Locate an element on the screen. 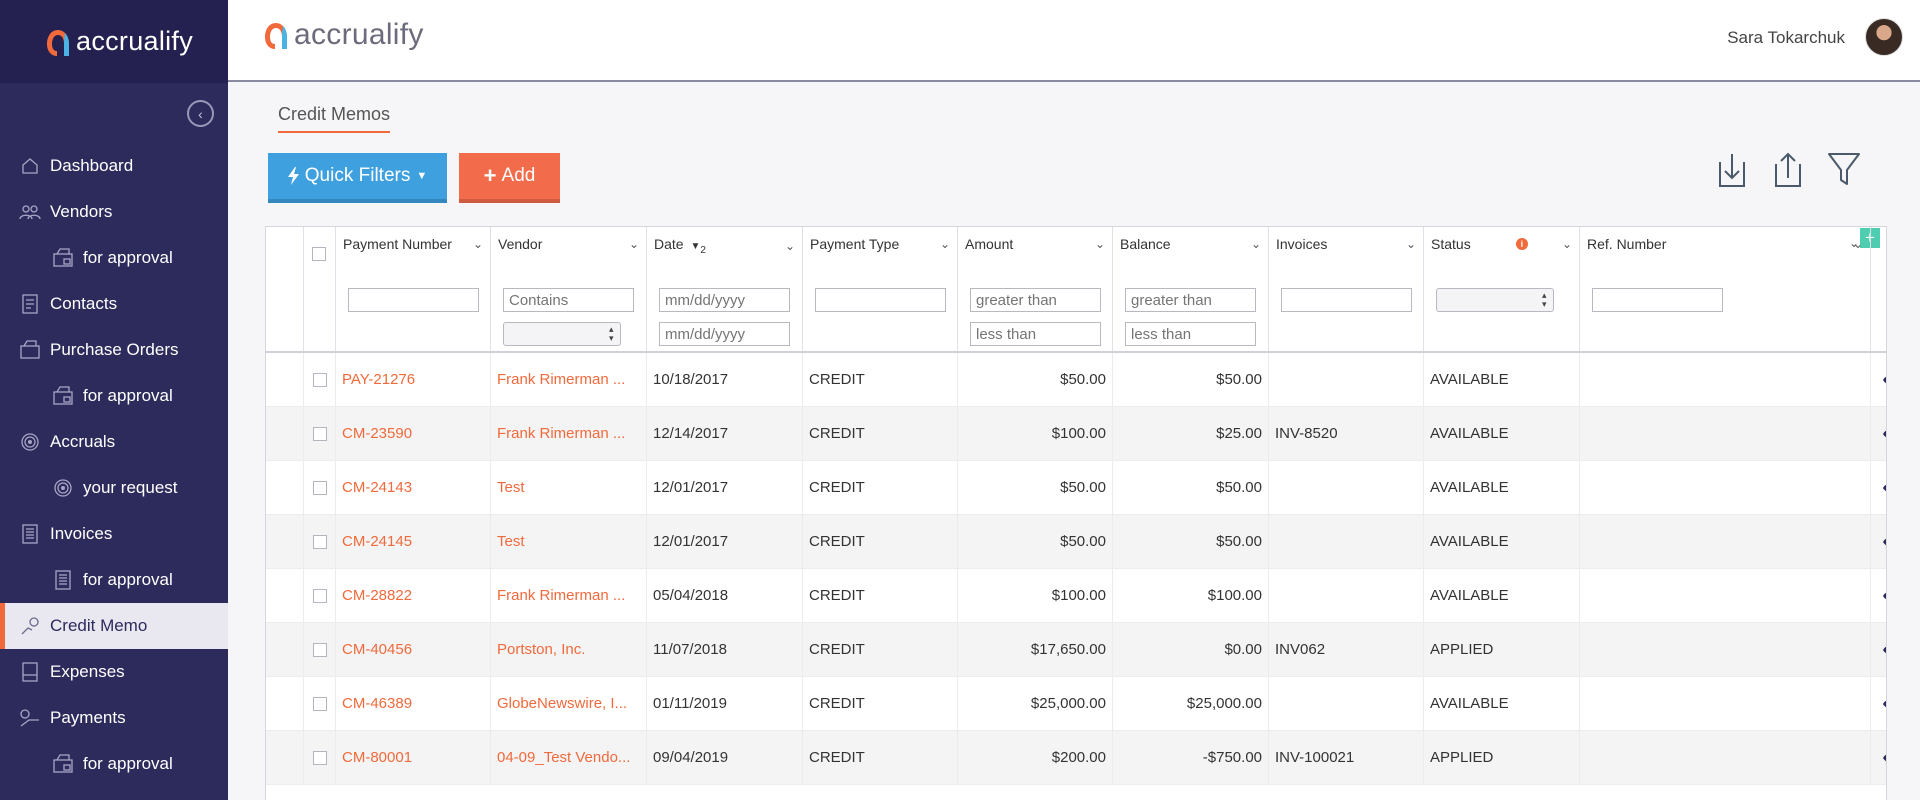 This screenshot has height=800, width=1920. sidebar-item-invoices: Invoices is located at coordinates (114, 534).